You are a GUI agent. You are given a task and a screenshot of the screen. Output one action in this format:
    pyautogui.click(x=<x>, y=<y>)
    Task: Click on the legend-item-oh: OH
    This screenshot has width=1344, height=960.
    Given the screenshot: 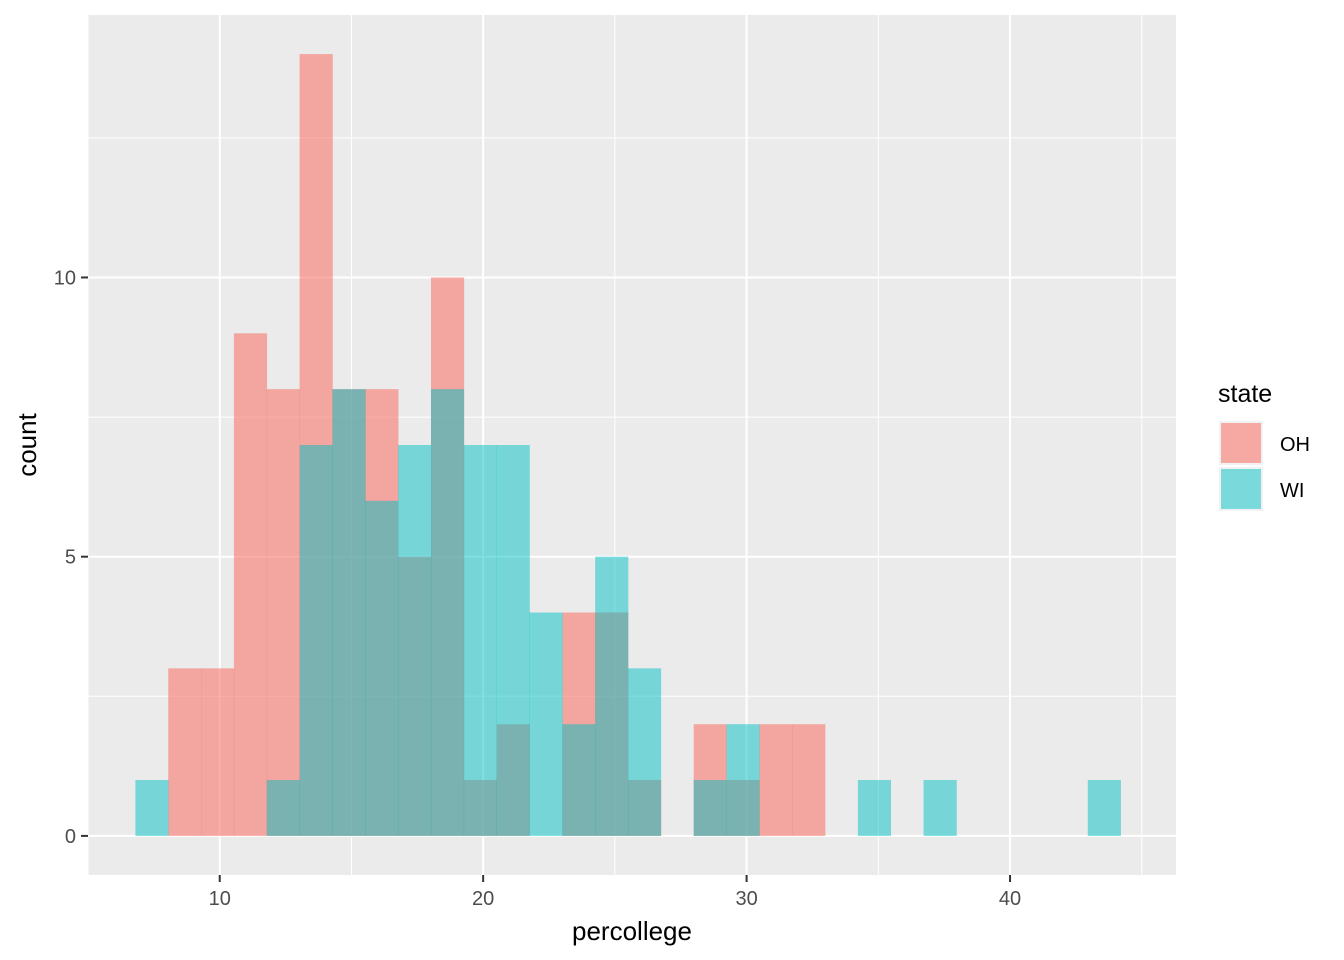 What is the action you would take?
    pyautogui.click(x=1264, y=443)
    